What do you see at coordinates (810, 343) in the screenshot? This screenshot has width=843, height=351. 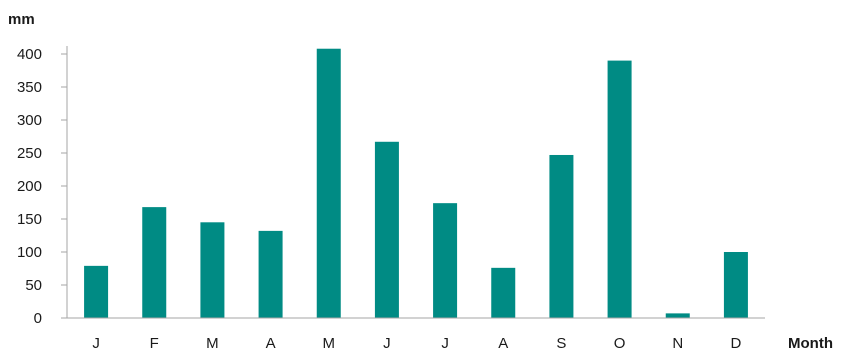 I see `x-axis-title: Month` at bounding box center [810, 343].